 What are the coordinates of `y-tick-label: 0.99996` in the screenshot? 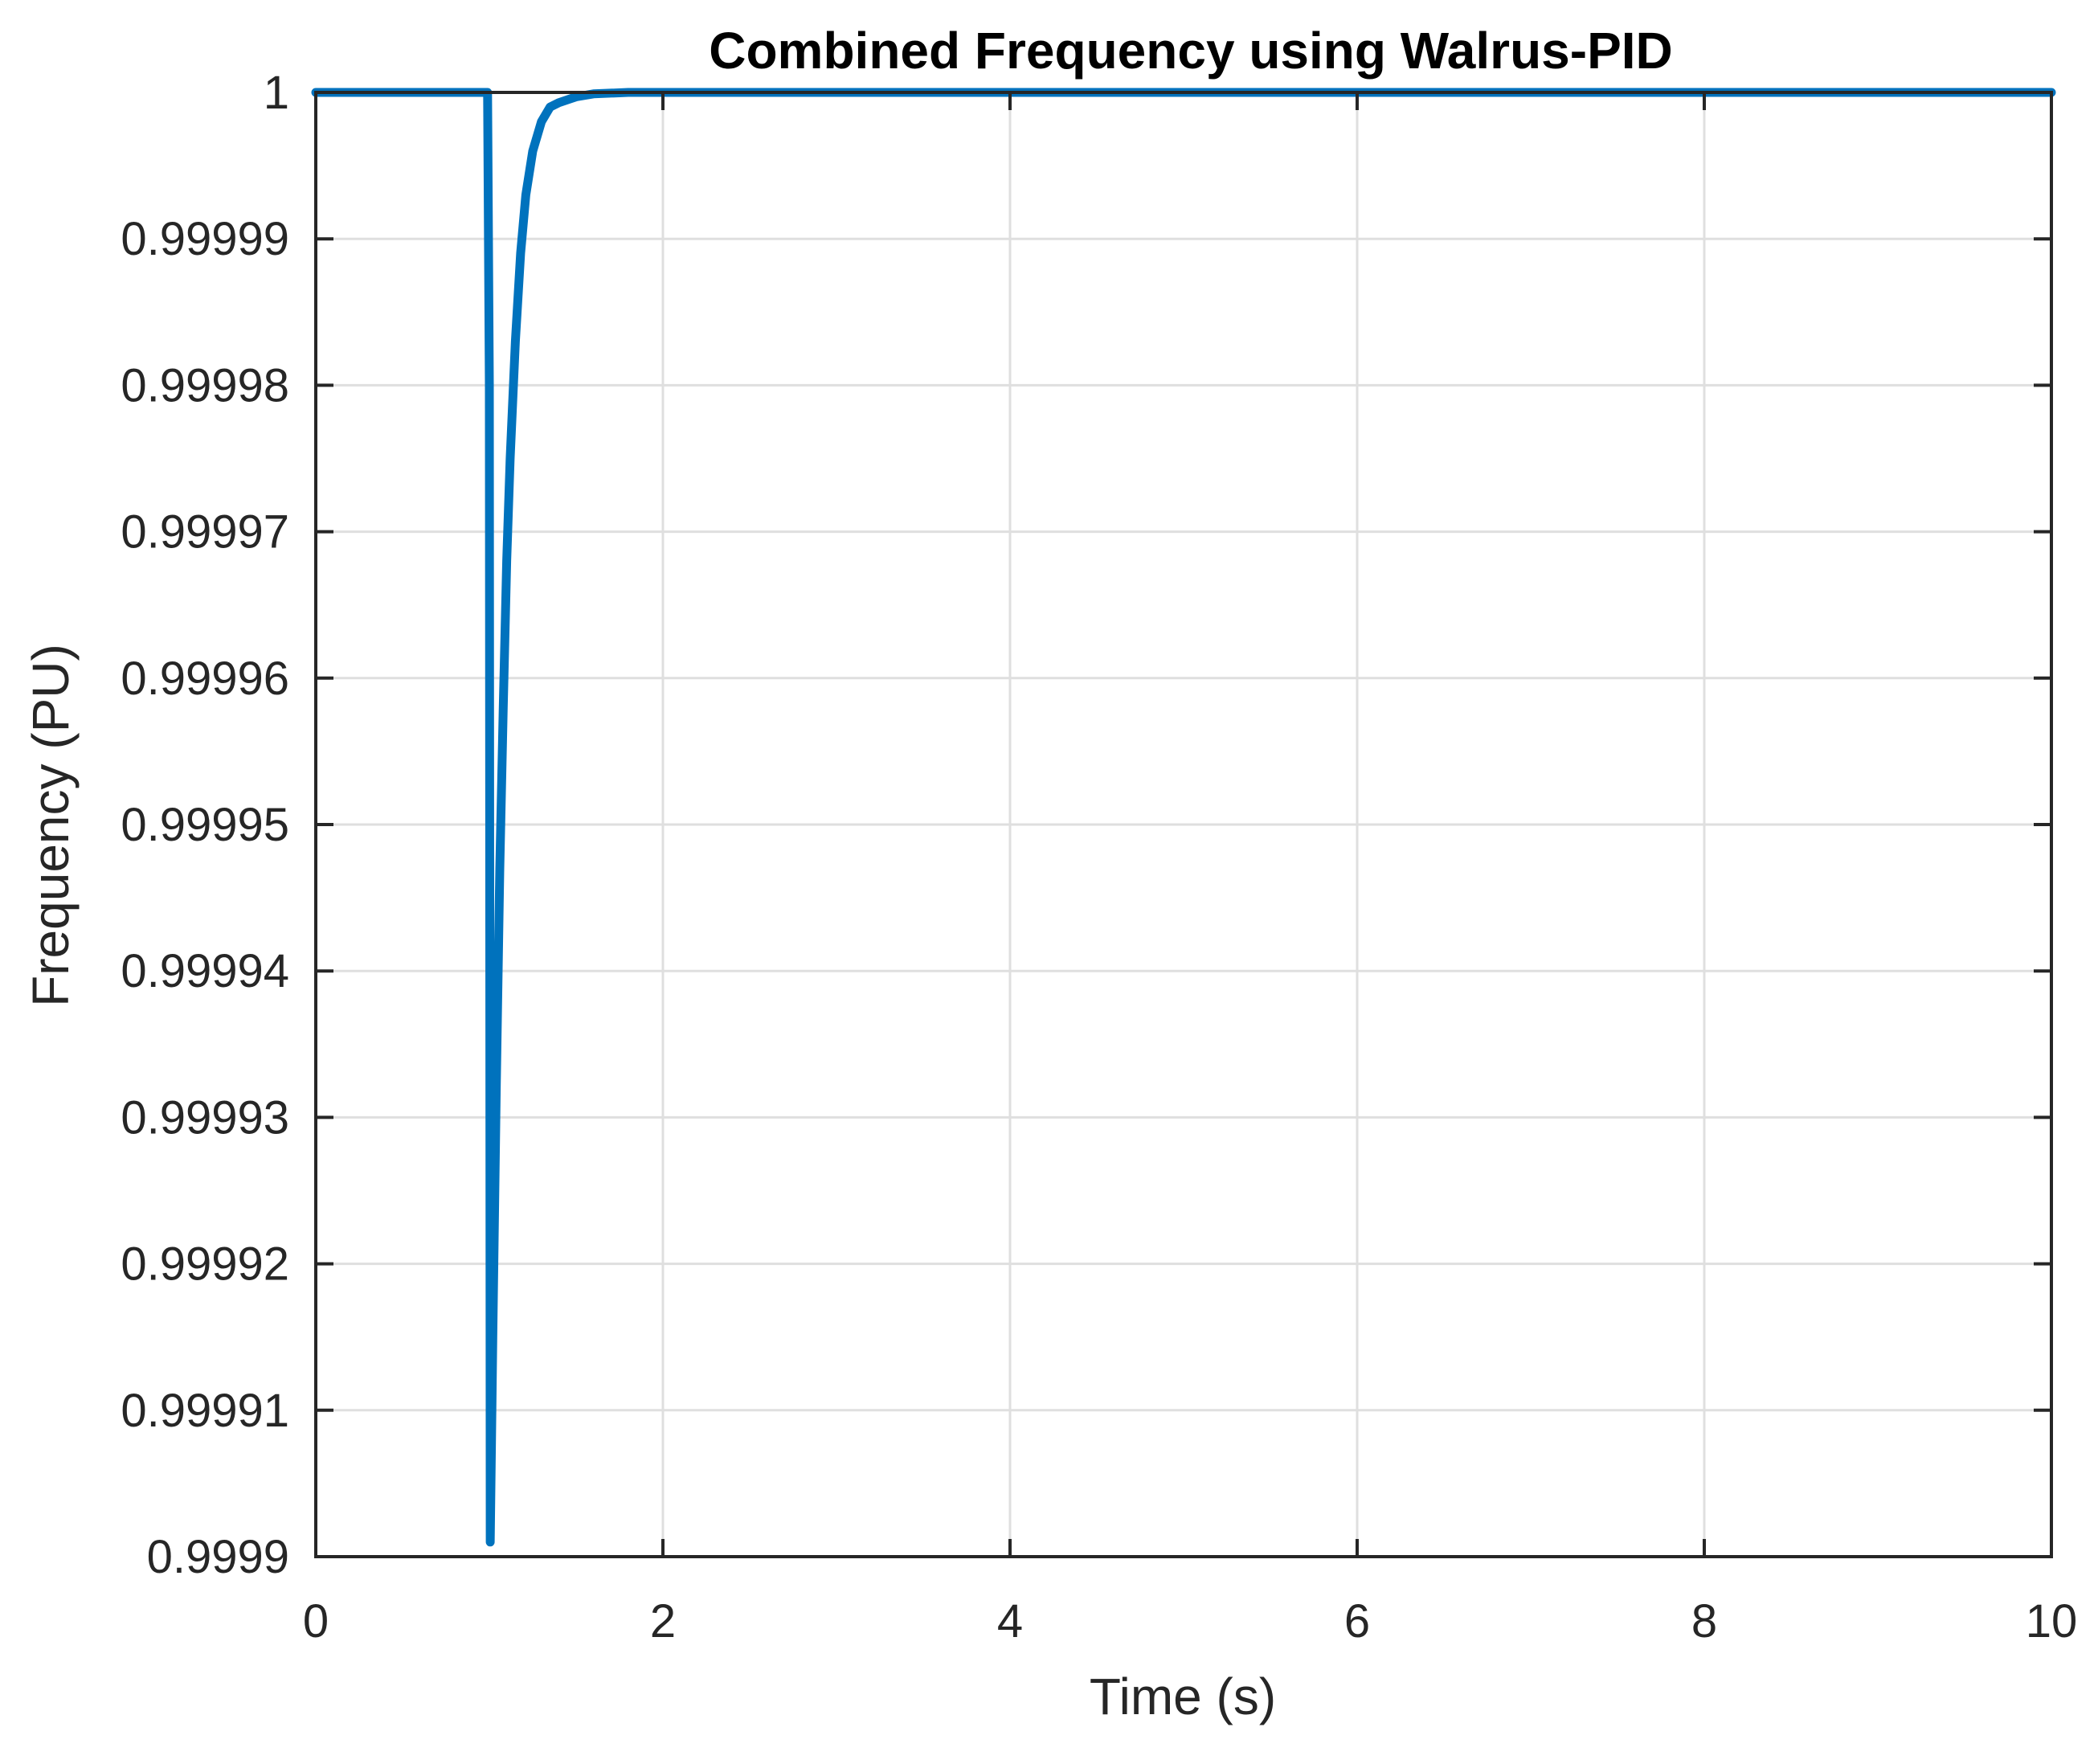 It's located at (205, 679).